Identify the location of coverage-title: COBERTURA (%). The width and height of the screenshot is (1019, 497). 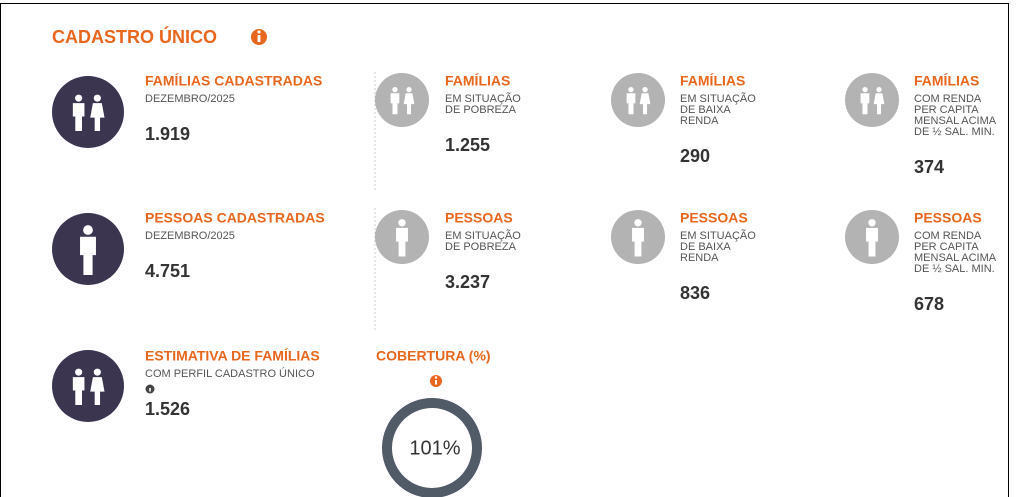
(433, 356).